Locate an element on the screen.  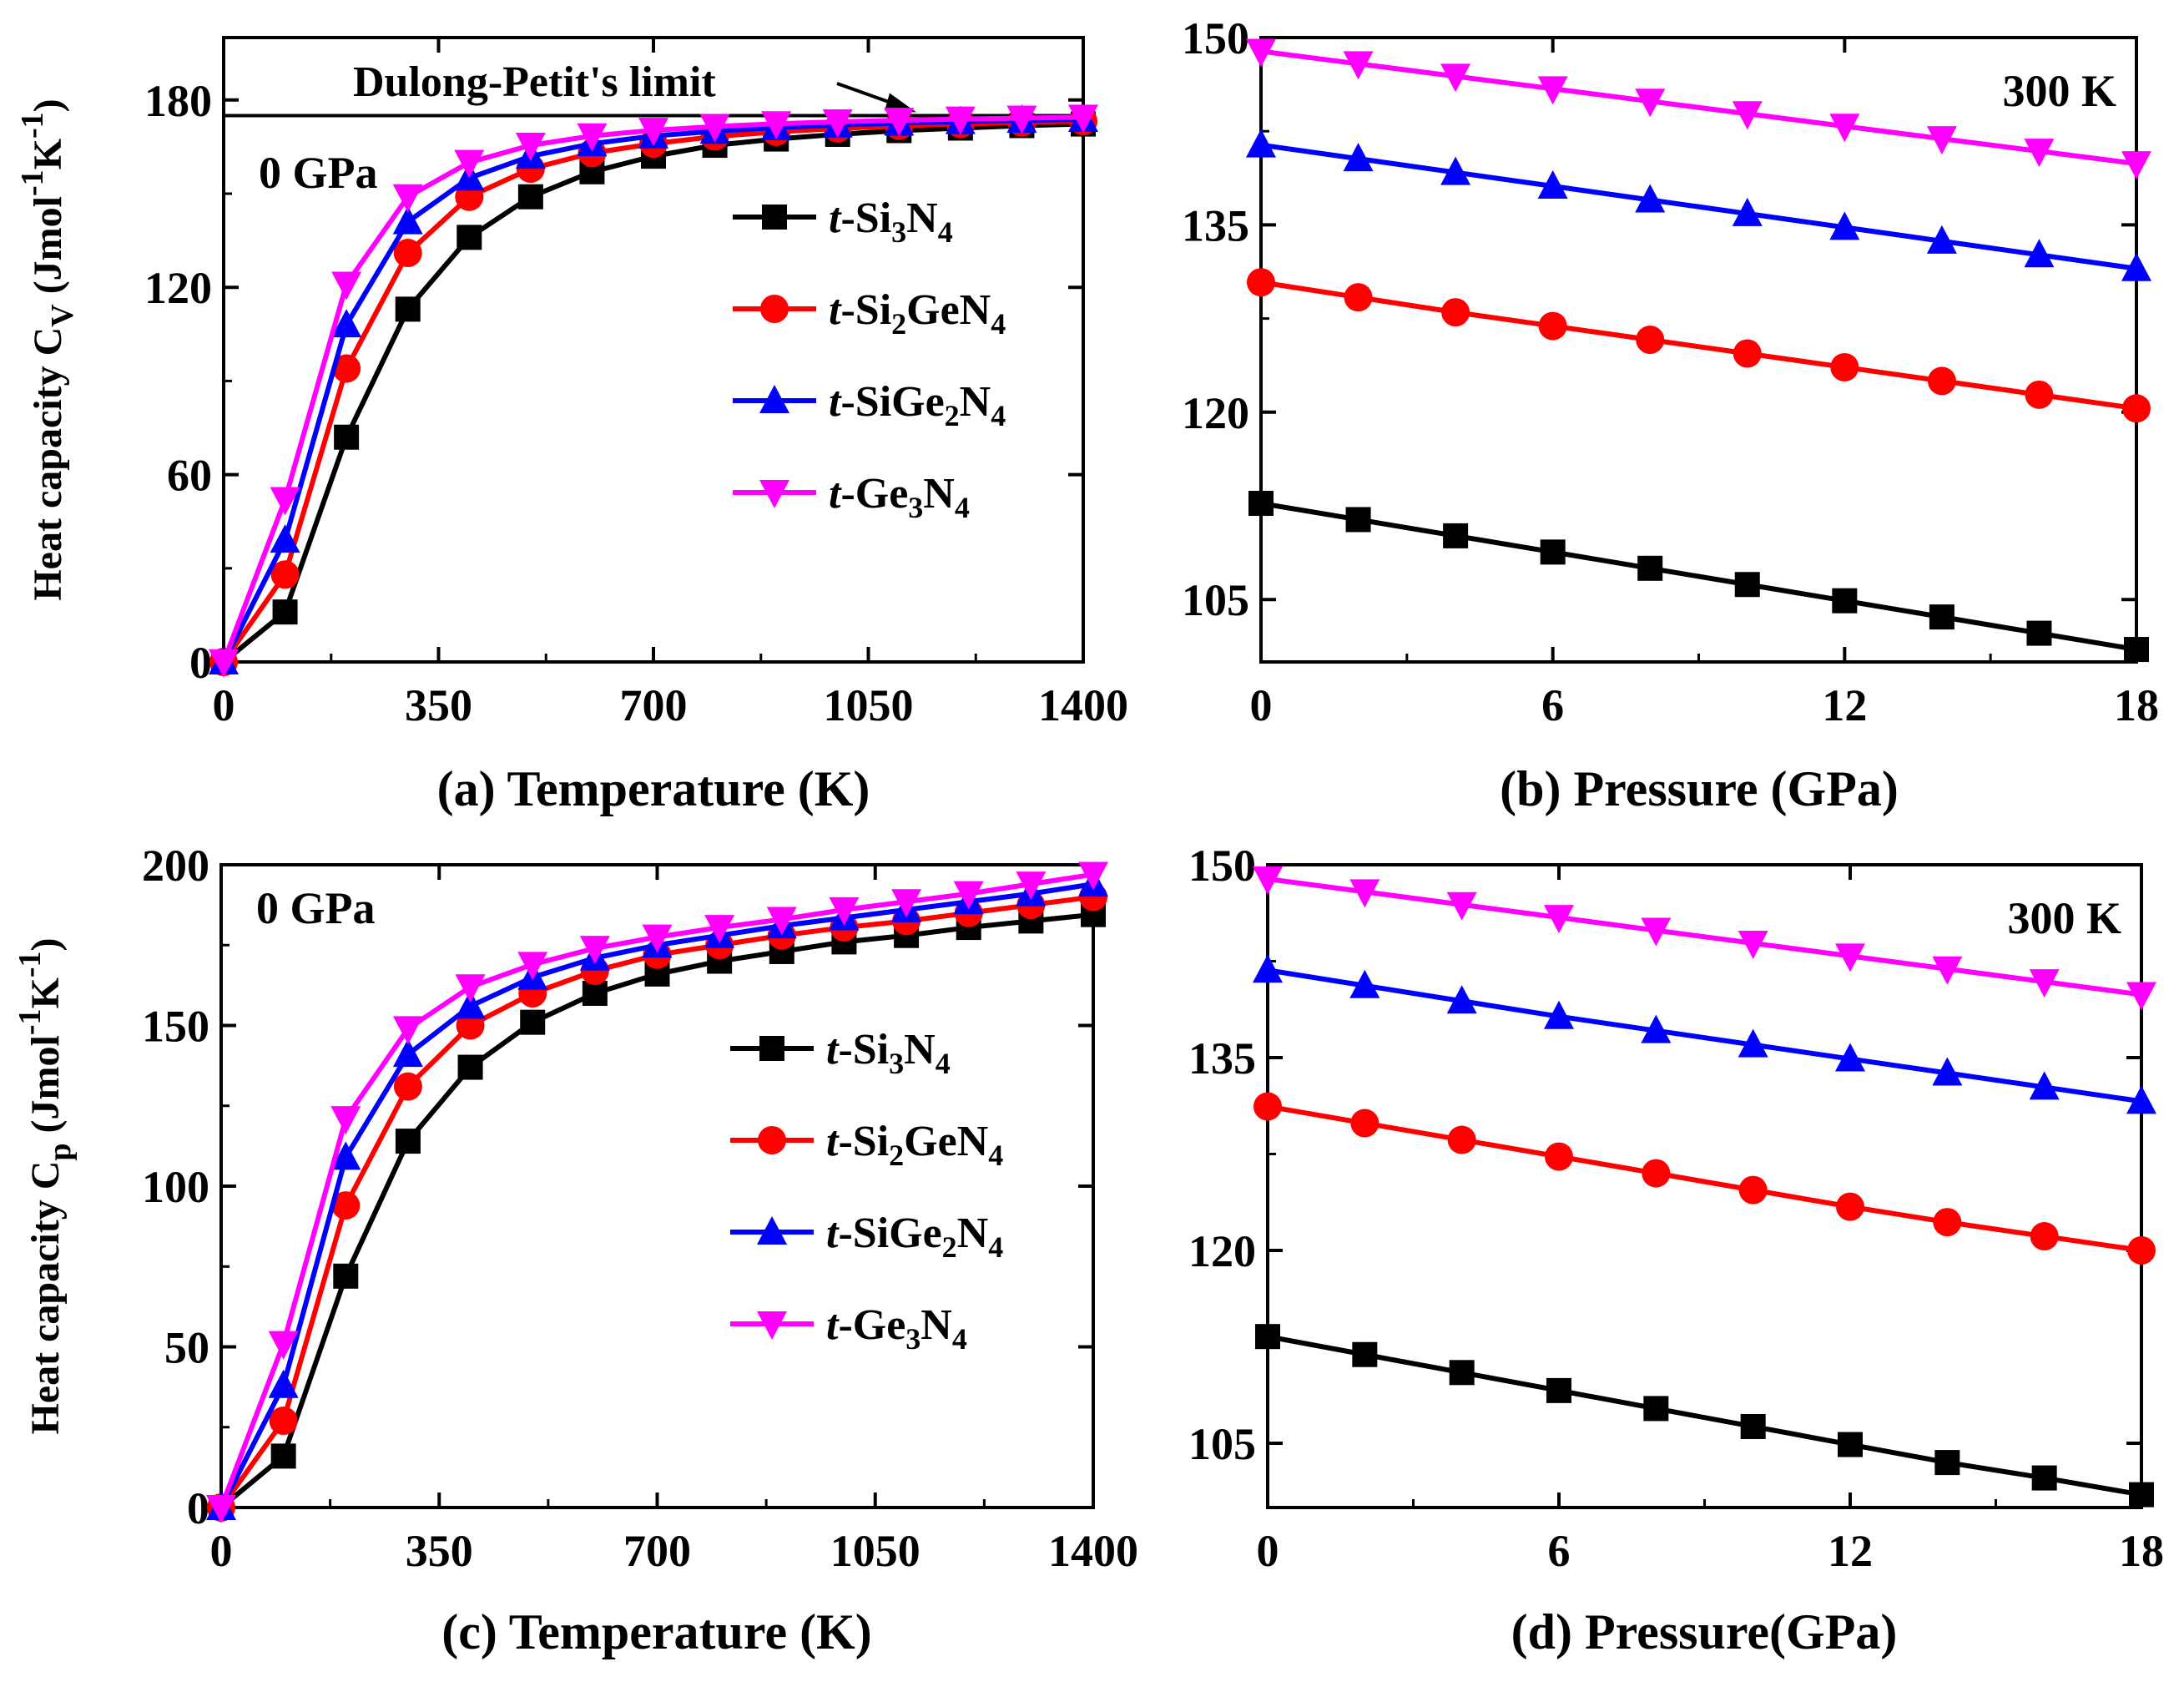
y-tick-label: 0 is located at coordinates (198, 1508).